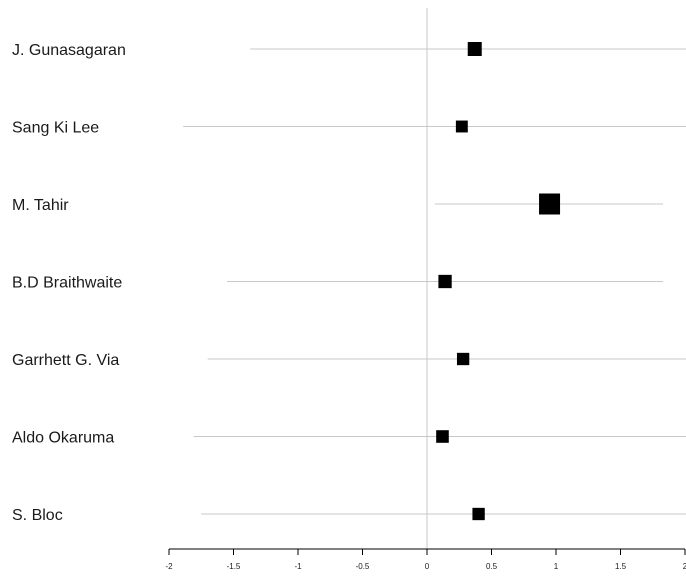  Describe the element at coordinates (55, 128) in the screenshot. I see `study-label: Sang Ki Lee` at that location.